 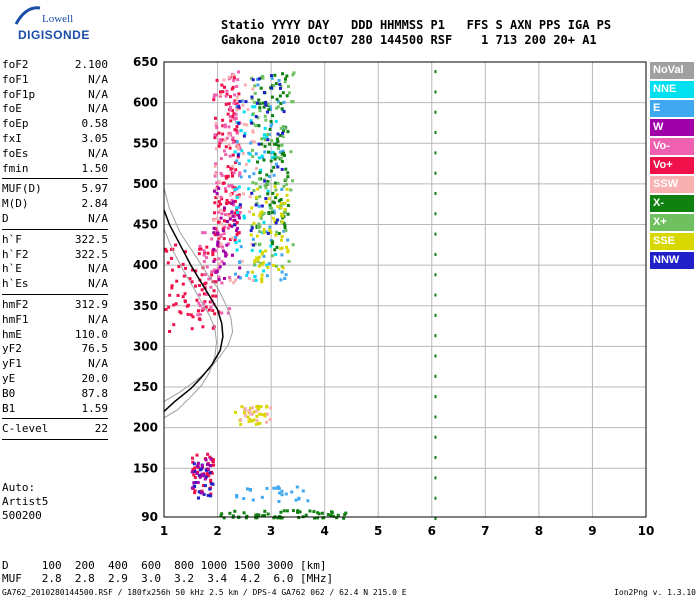 I want to click on param-value: 2.100, so click(x=91, y=64).